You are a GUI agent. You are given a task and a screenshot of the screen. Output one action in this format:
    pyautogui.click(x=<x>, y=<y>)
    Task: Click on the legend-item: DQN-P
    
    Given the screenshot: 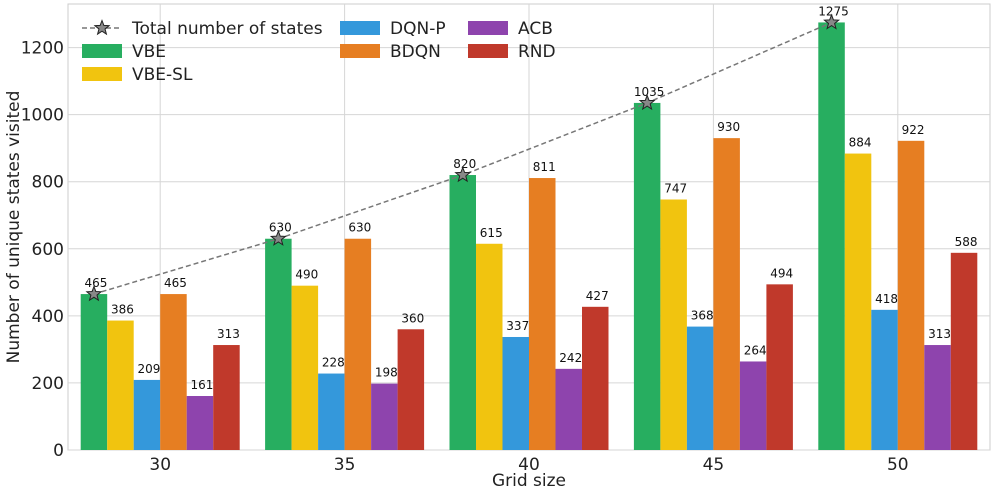 What is the action you would take?
    pyautogui.click(x=393, y=29)
    